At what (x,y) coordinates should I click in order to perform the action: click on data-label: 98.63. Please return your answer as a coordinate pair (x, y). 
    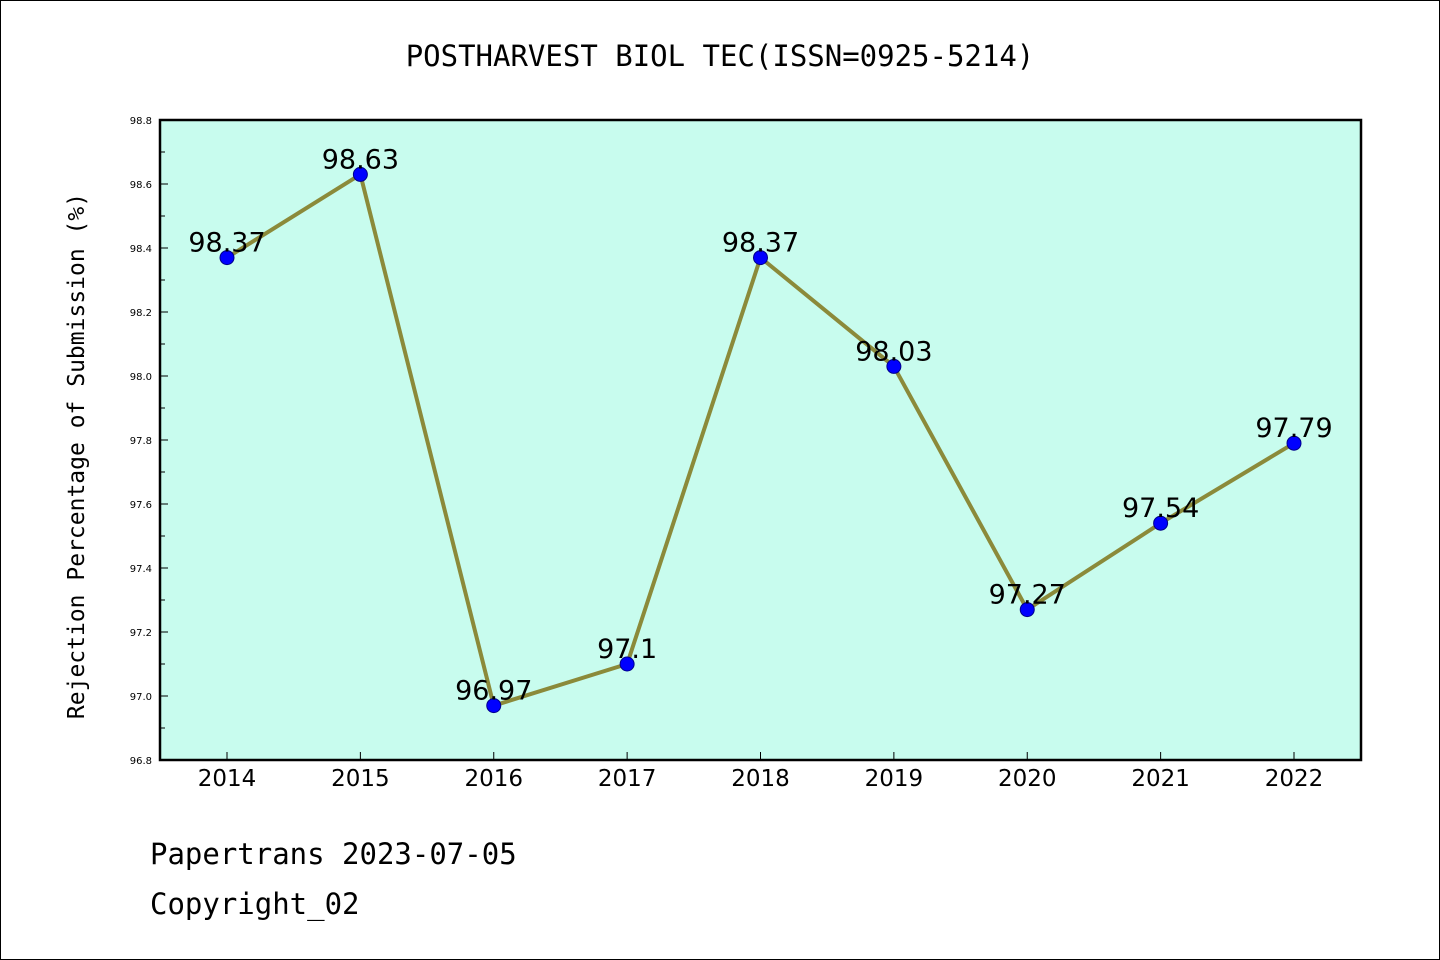
    Looking at the image, I should click on (360, 159).